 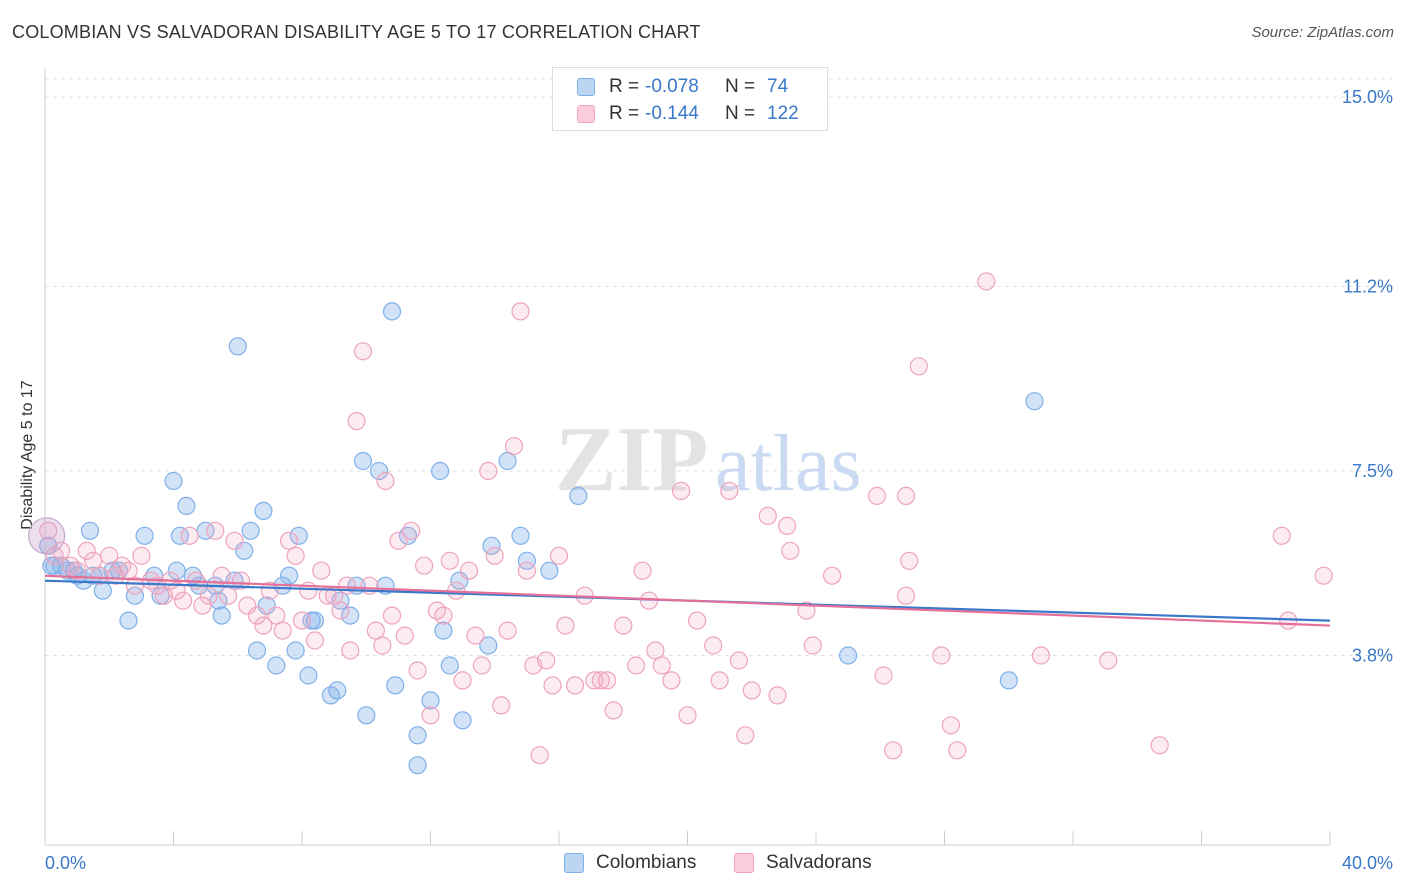 I want to click on legend-r-value: -0.144, so click(x=672, y=113).